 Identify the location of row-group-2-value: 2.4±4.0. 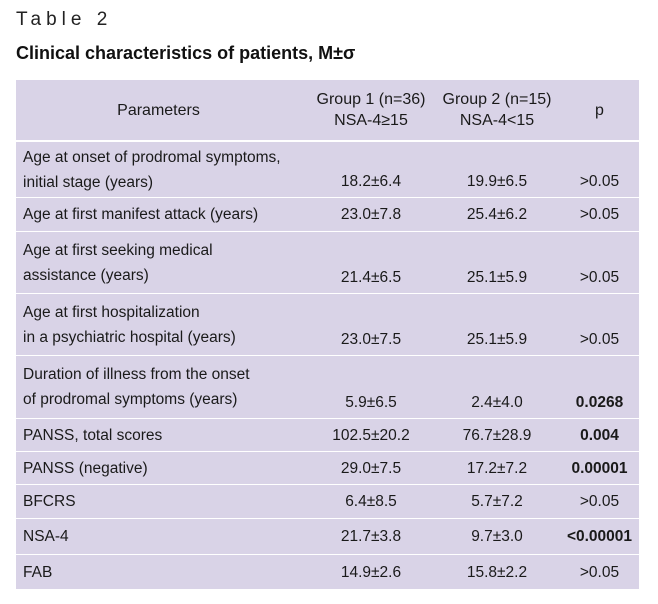
(497, 402).